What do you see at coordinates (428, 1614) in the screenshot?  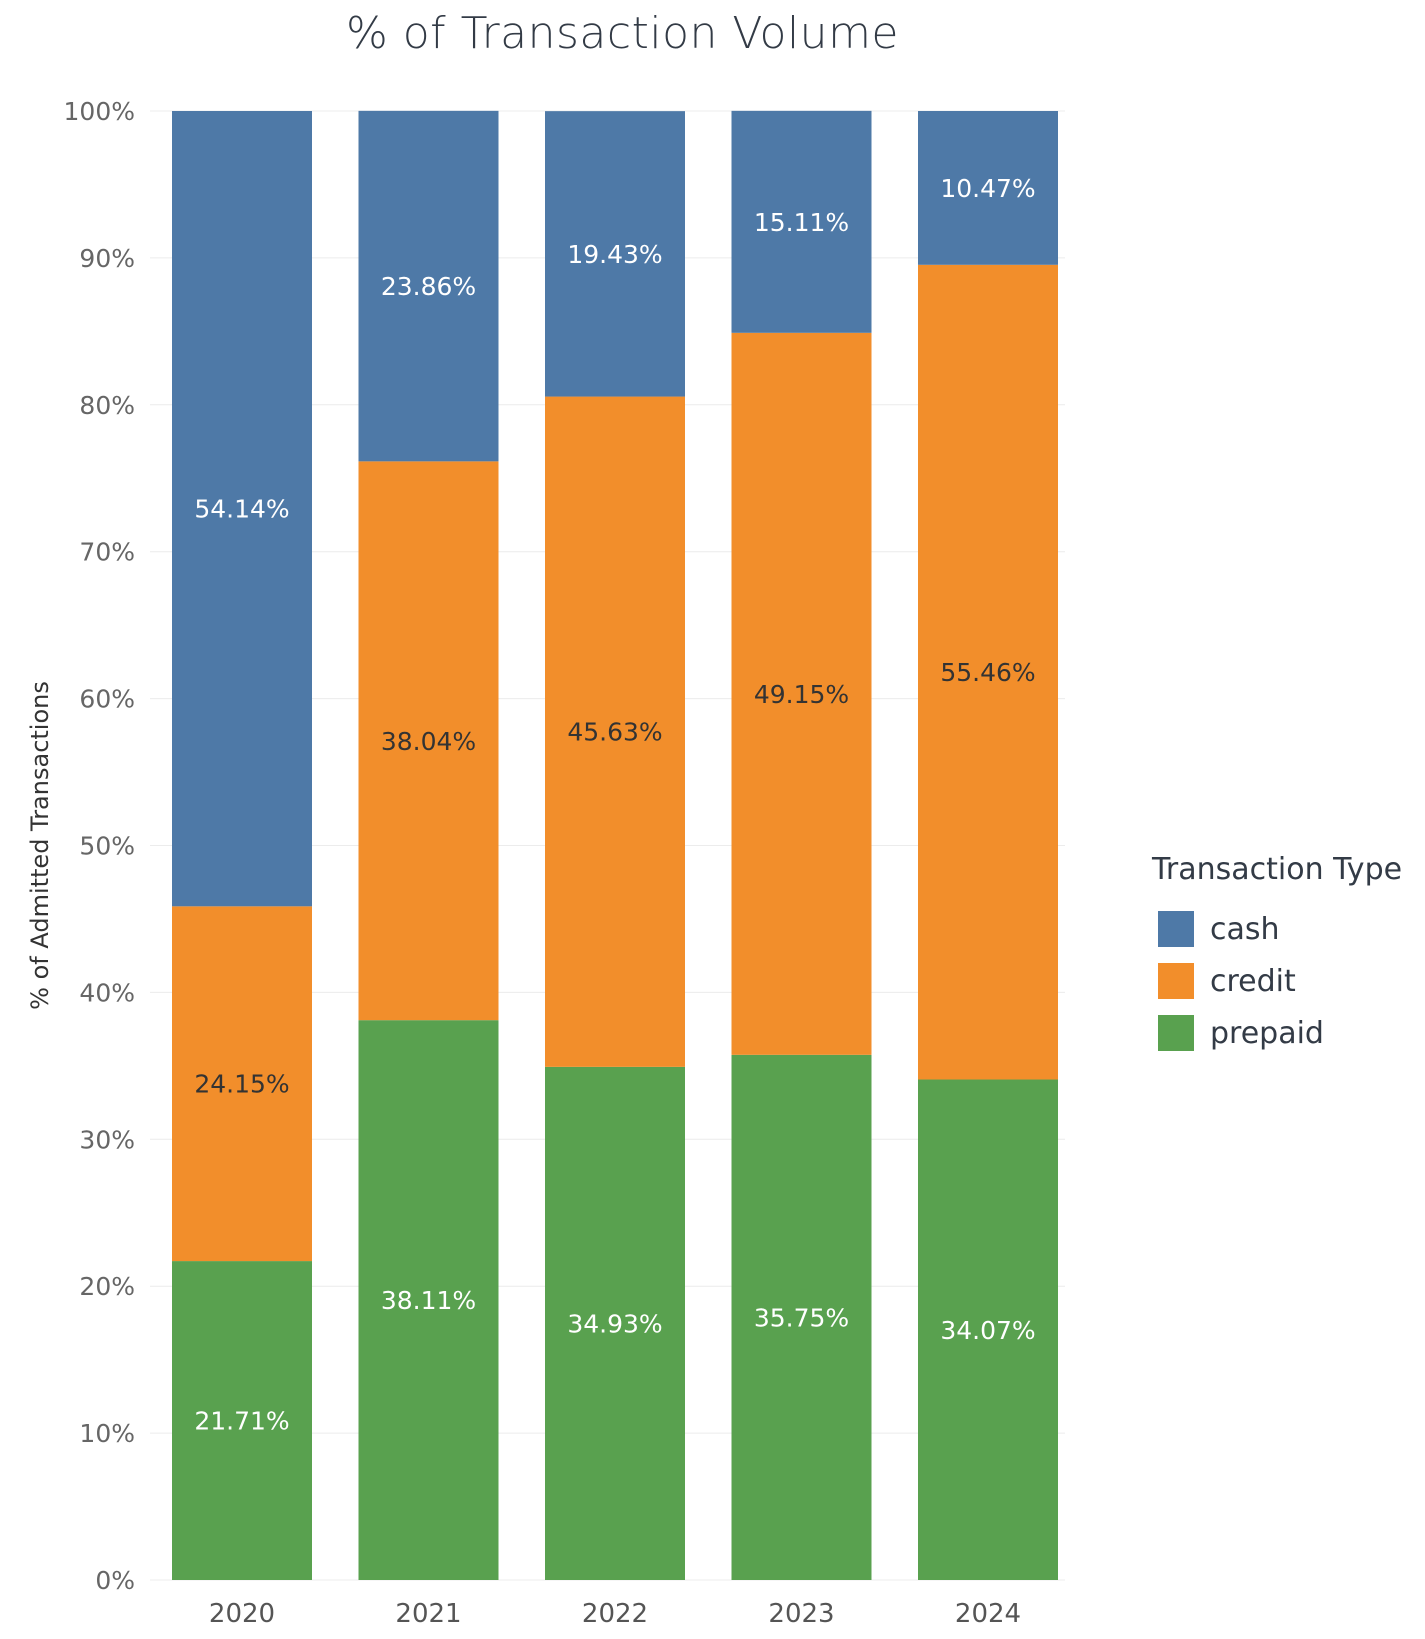 I see `x-tick-label: 2021` at bounding box center [428, 1614].